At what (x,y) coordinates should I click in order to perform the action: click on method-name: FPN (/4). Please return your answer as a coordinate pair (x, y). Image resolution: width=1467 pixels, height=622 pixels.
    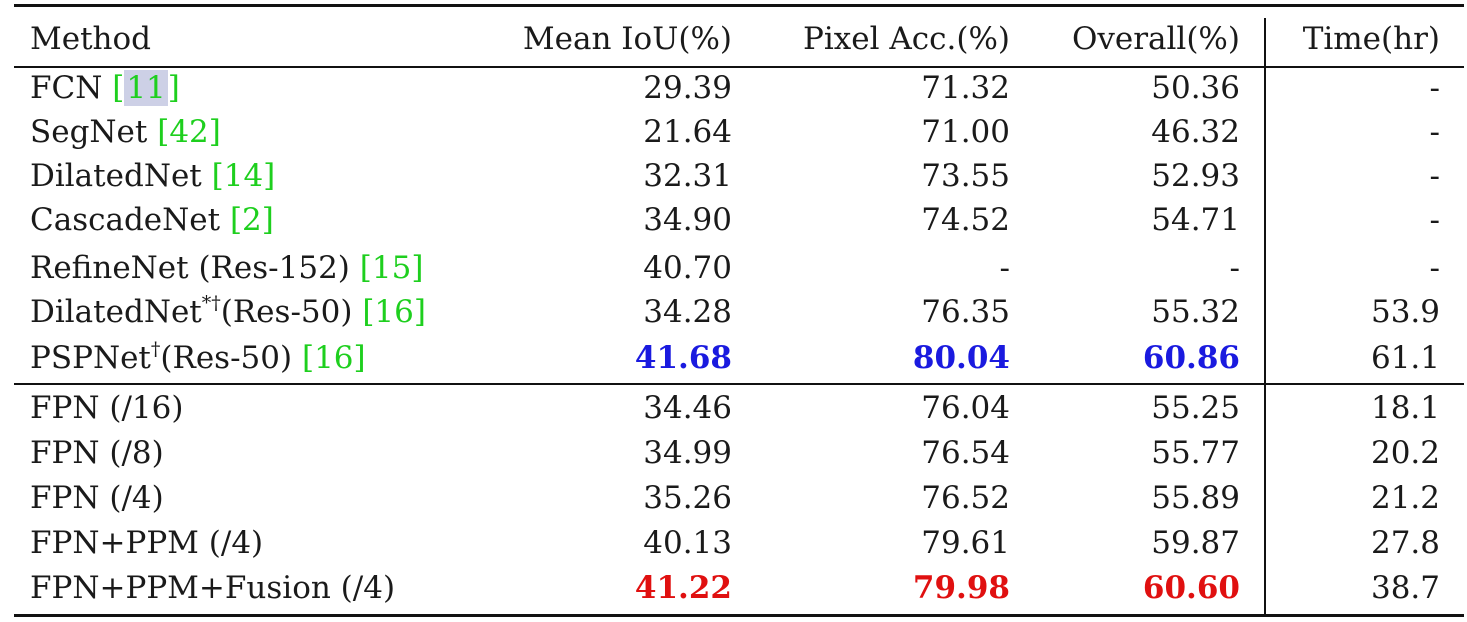
    Looking at the image, I should click on (97, 498).